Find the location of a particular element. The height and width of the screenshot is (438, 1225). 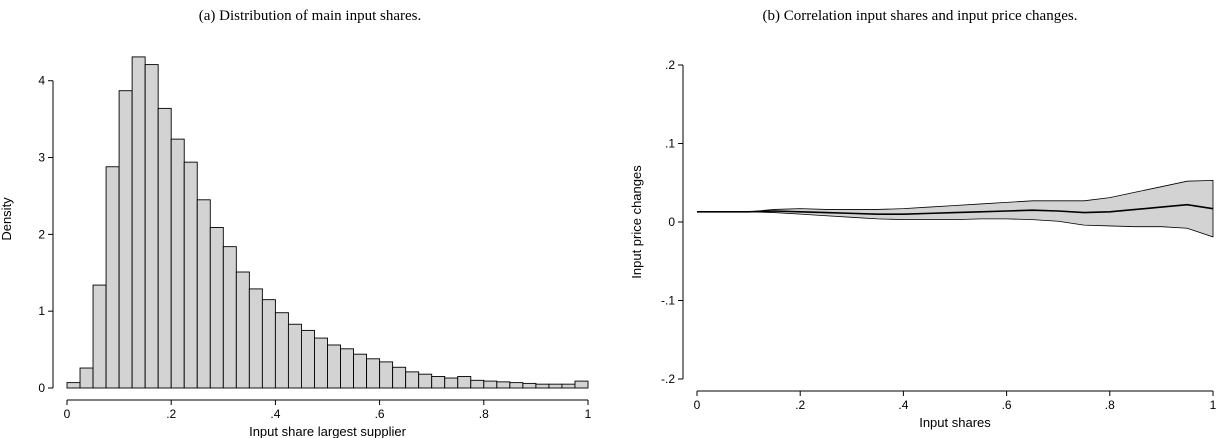

x-axis-label: Input shares is located at coordinates (955, 422).